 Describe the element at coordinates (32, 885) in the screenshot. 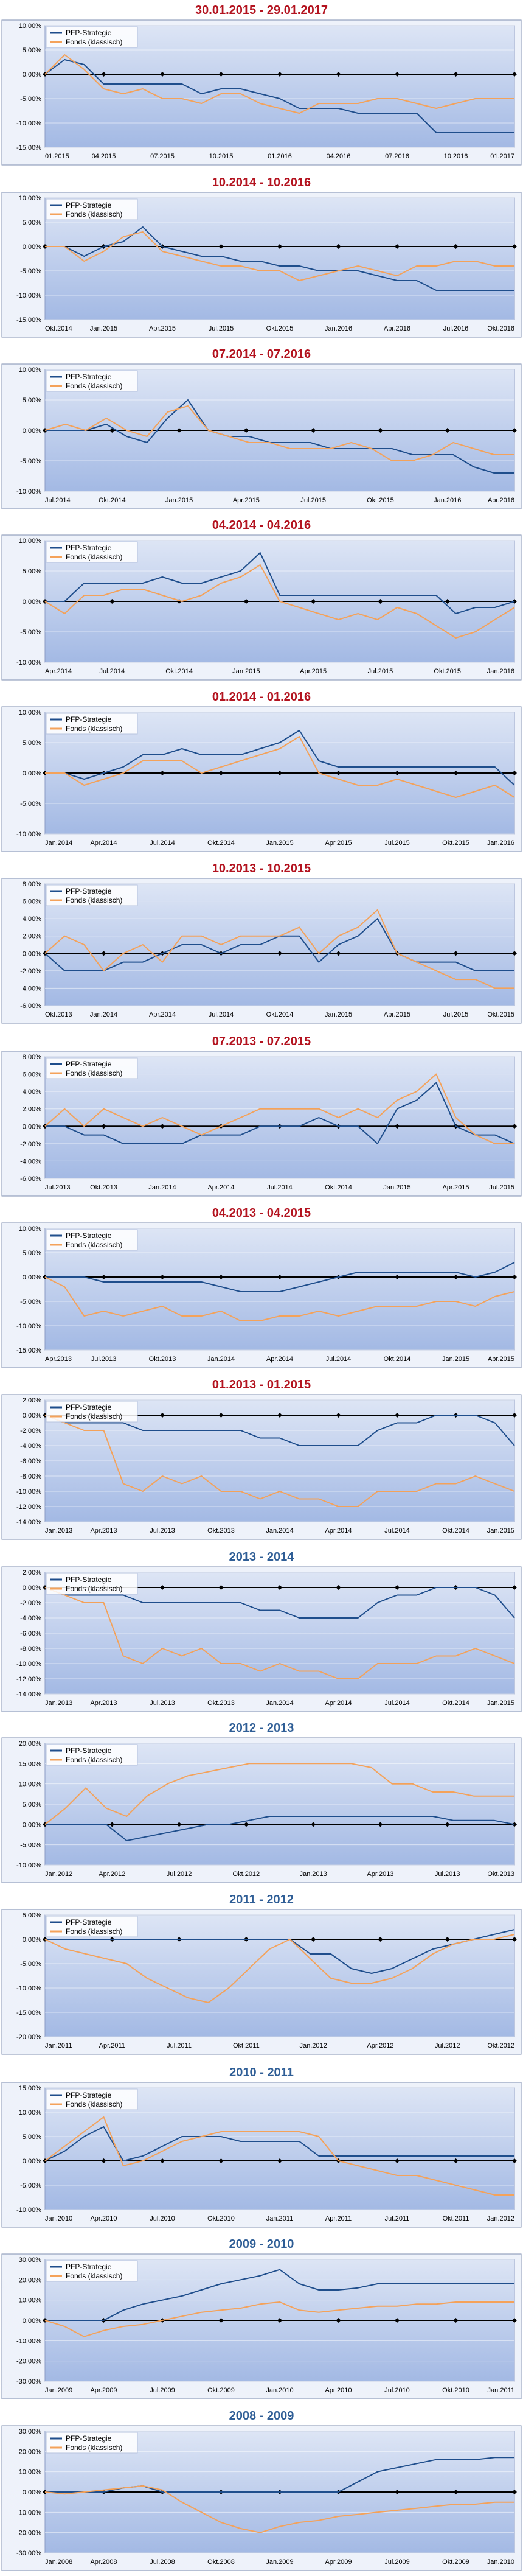

I see `y-tick-label: 8,00%` at that location.